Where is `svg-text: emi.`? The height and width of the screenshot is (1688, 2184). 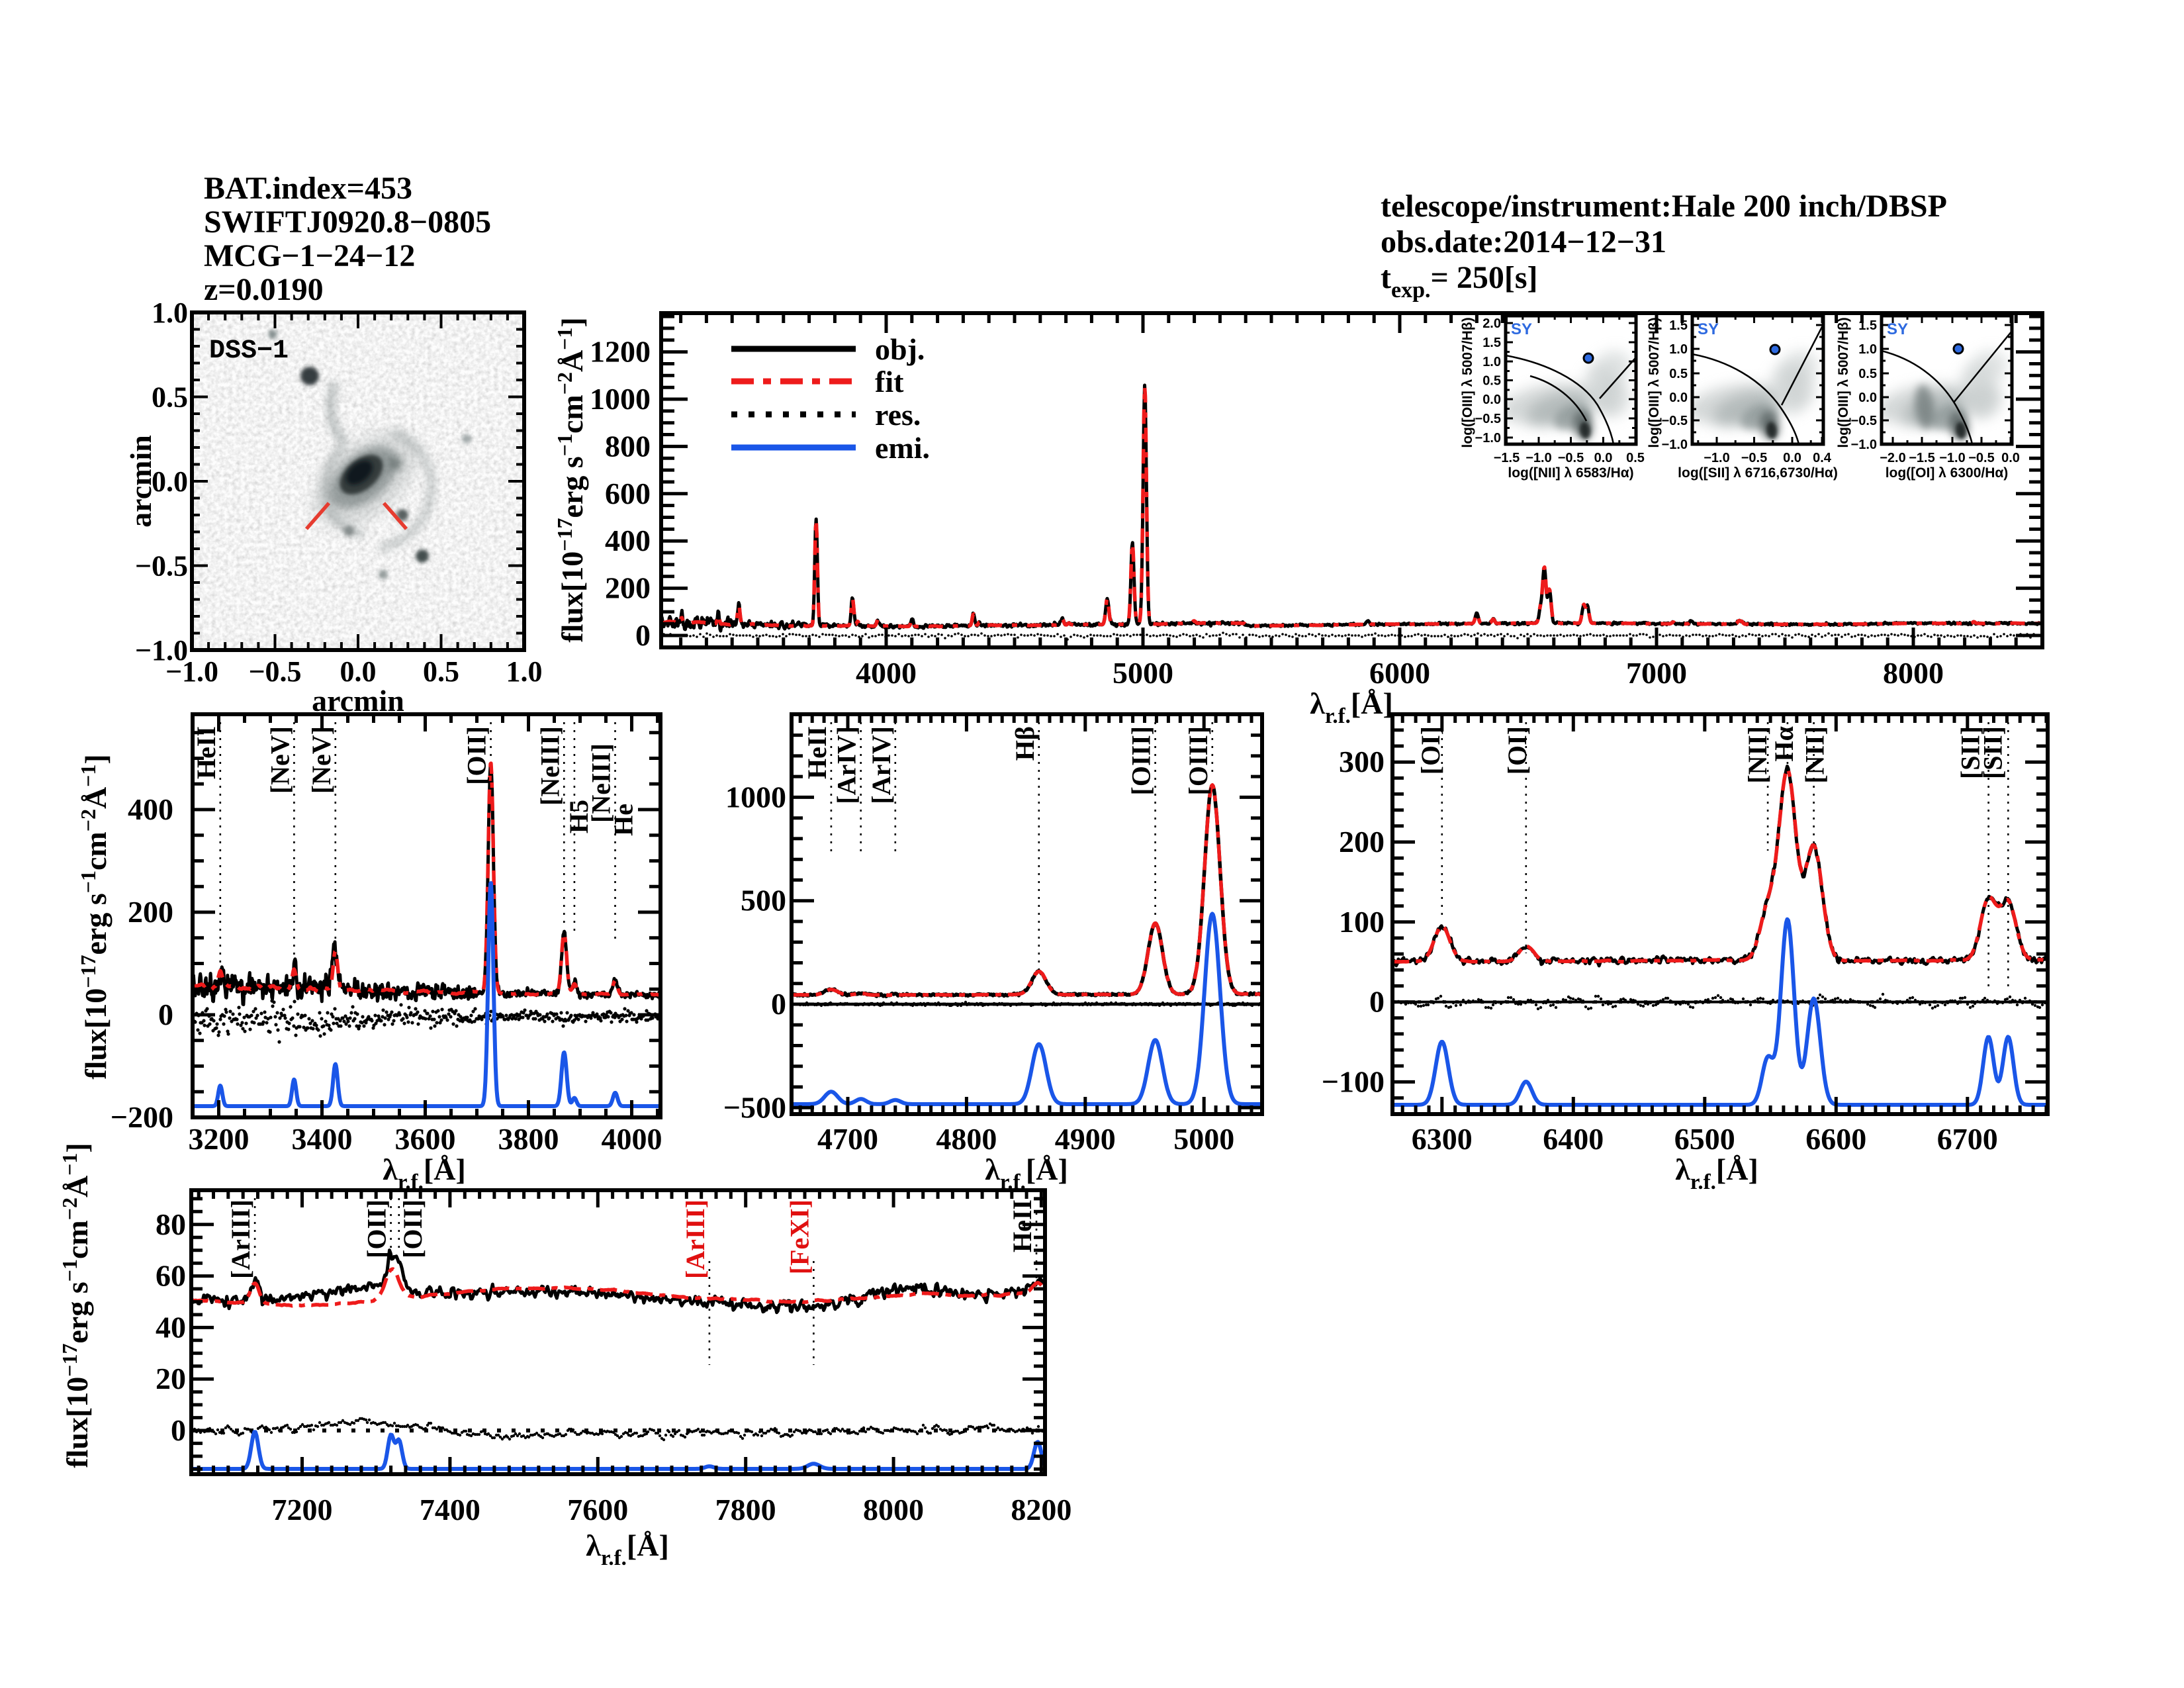 svg-text: emi. is located at coordinates (903, 448).